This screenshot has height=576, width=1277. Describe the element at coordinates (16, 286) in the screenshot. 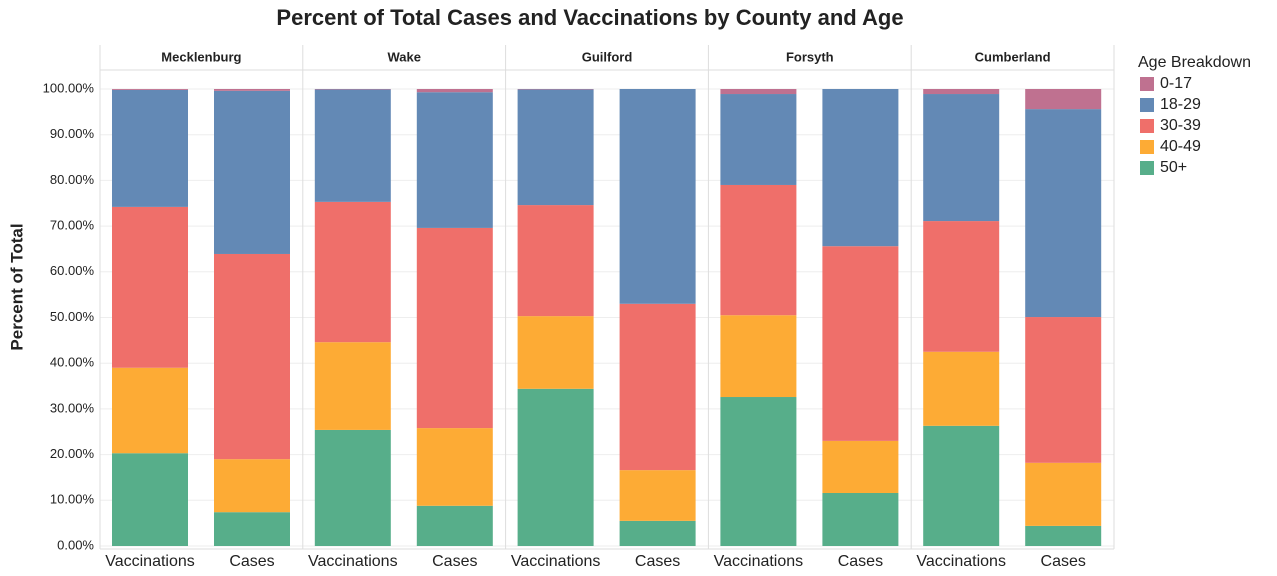

I see `y-axis-label: Percent of Total` at that location.